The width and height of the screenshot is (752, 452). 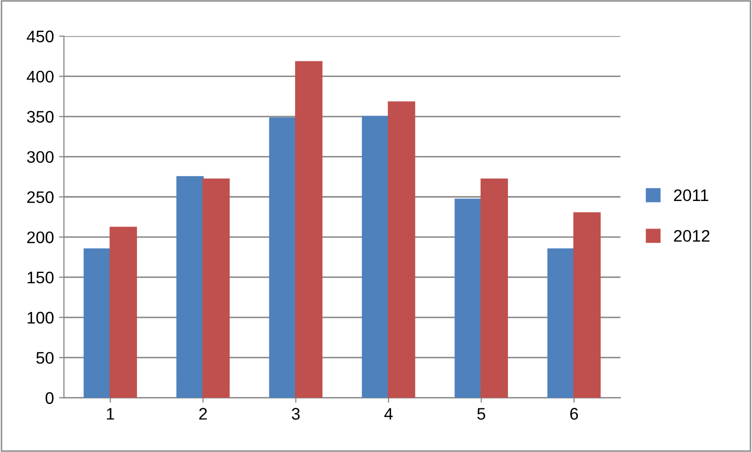 What do you see at coordinates (40, 157) in the screenshot?
I see `y-tick-label: 300` at bounding box center [40, 157].